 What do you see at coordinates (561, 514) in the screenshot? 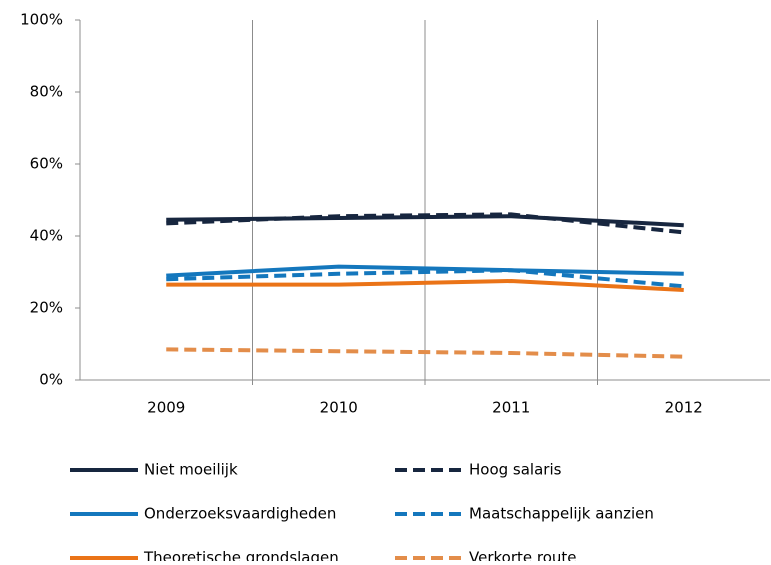
I see `legend-label: Maatschappelijk aanzien` at bounding box center [561, 514].